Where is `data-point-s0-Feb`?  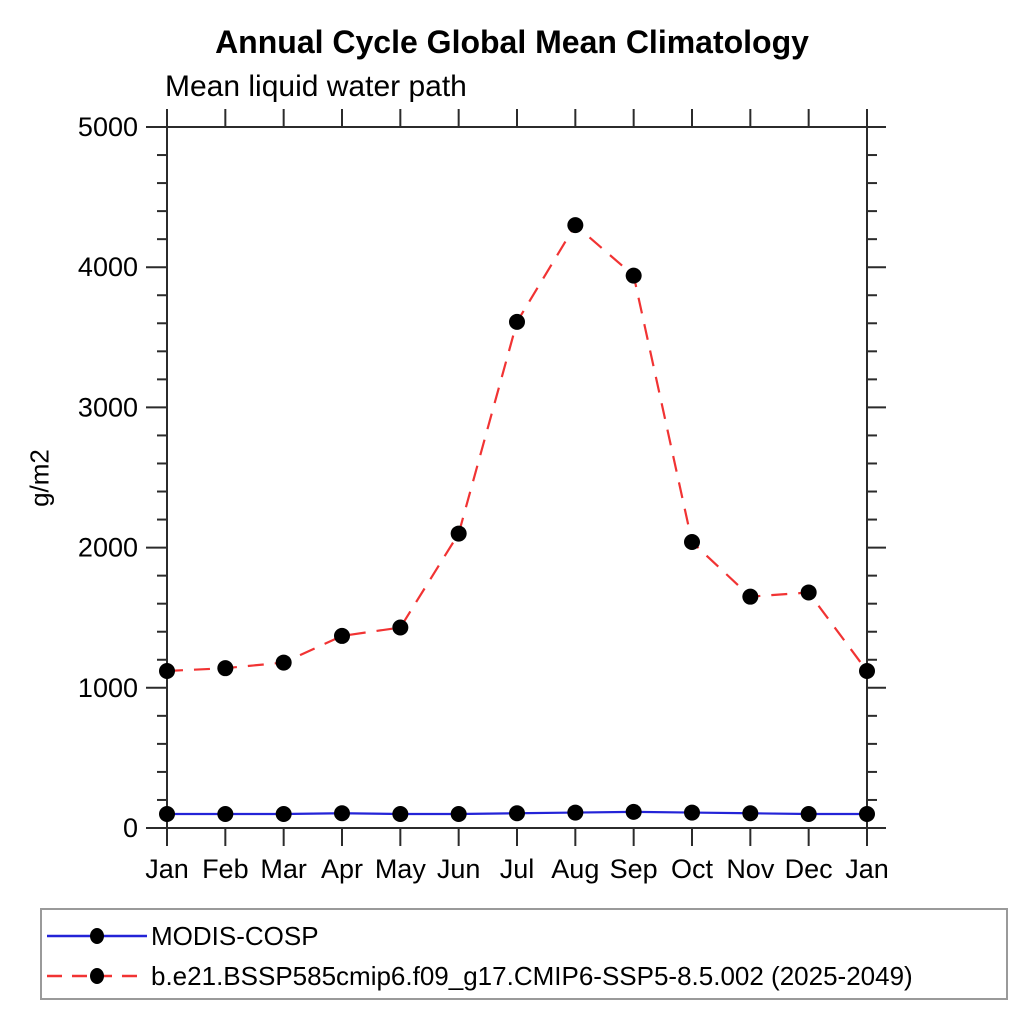 data-point-s0-Feb is located at coordinates (225, 813).